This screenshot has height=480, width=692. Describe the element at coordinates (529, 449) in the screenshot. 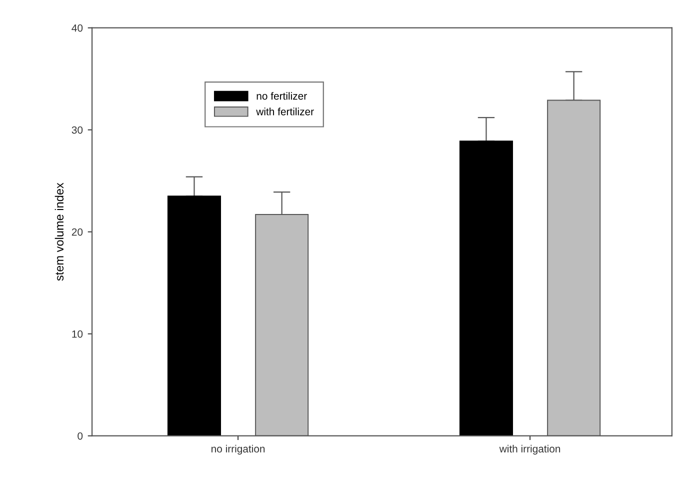

I see `x-tick-label: with irrigation` at that location.